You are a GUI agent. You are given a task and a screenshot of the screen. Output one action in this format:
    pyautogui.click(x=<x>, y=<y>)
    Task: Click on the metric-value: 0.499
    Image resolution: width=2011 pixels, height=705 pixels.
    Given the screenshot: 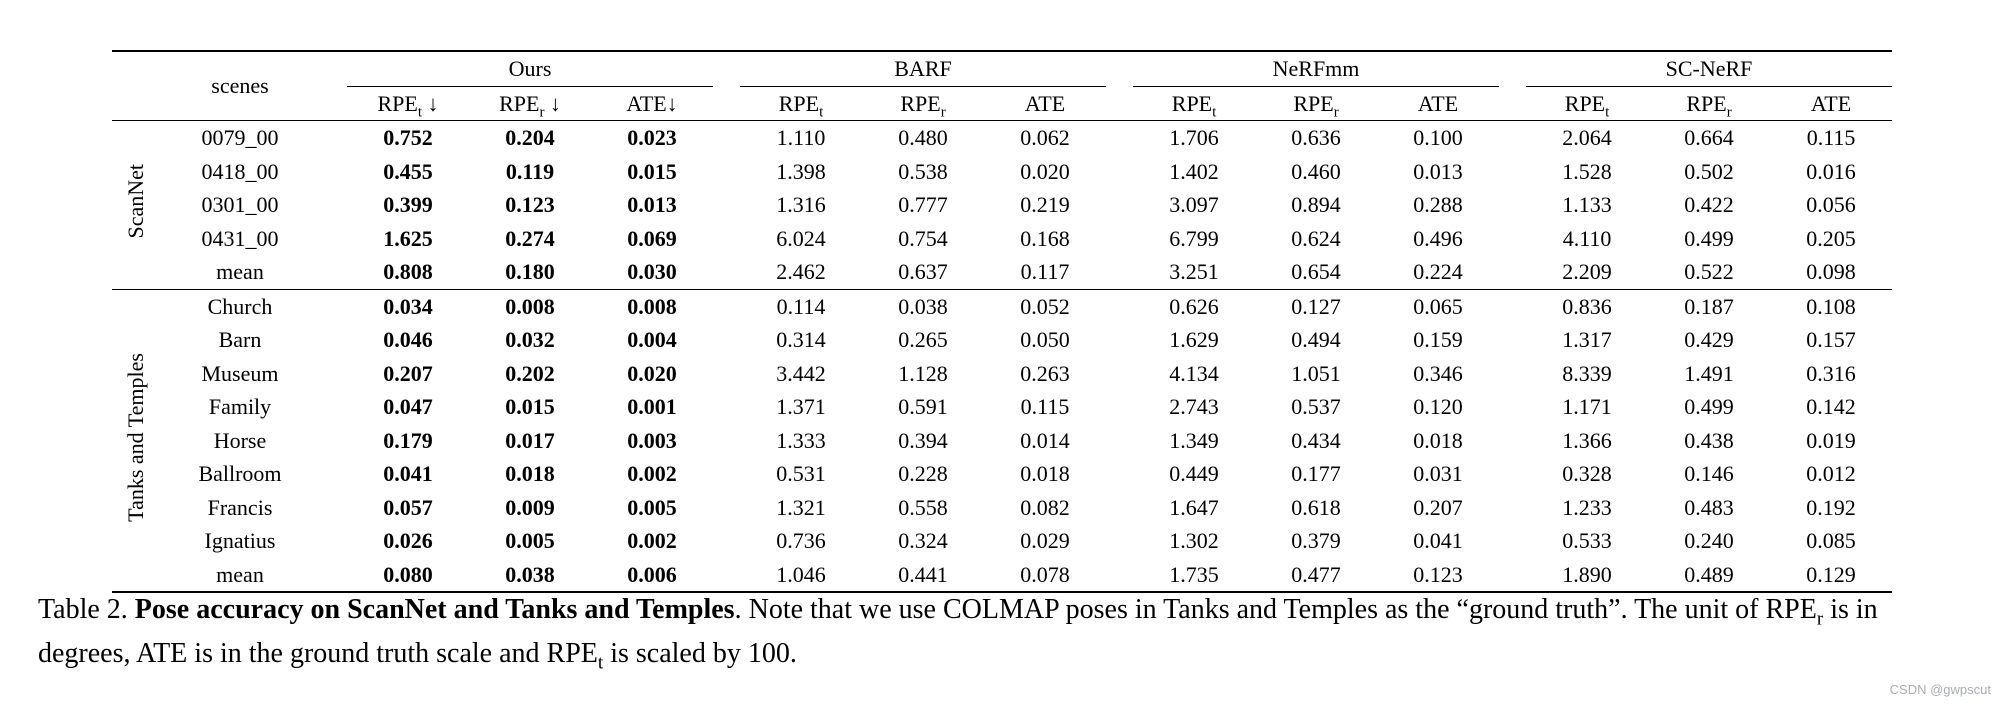 What is the action you would take?
    pyautogui.click(x=1709, y=406)
    